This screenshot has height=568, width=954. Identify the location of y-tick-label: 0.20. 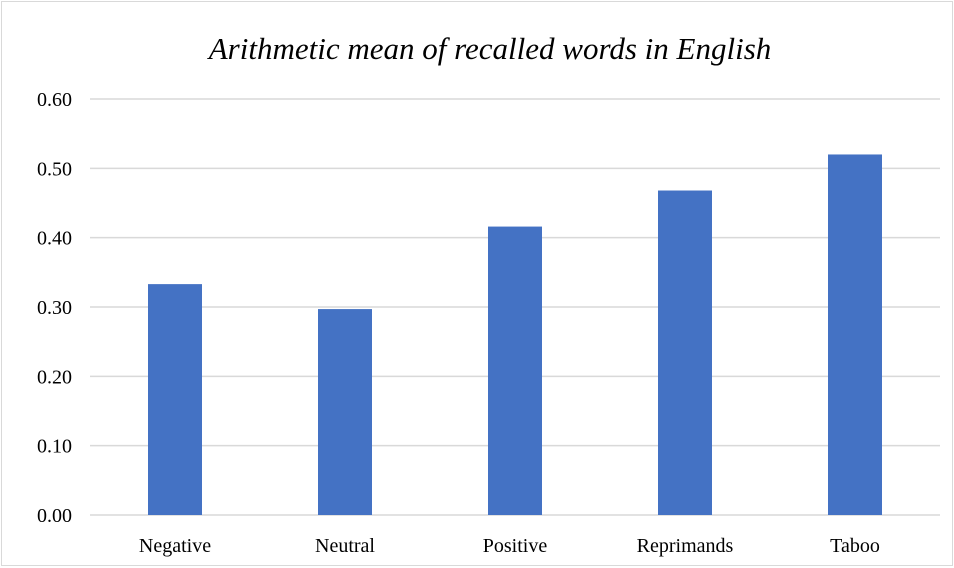
(54, 377).